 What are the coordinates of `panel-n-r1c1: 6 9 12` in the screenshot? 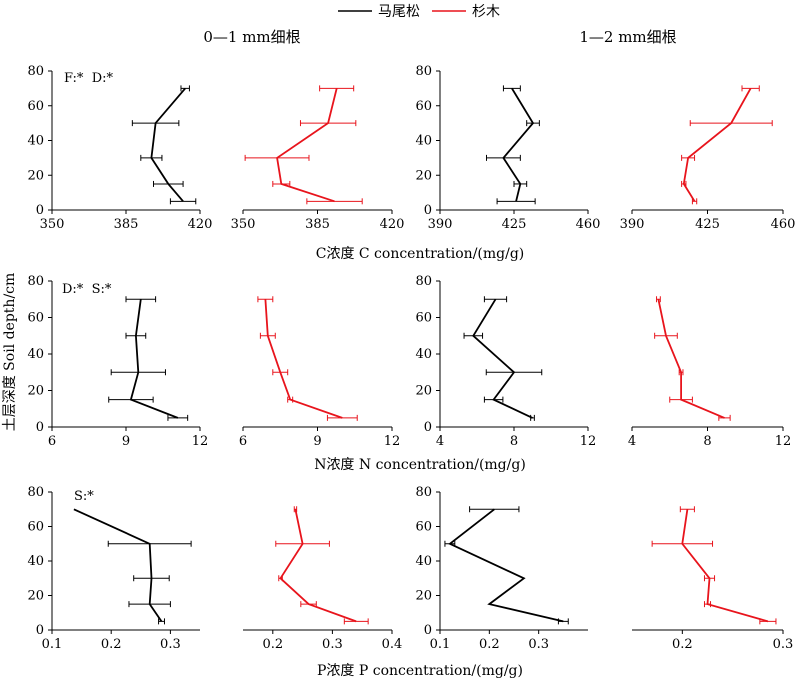 It's located at (319, 372).